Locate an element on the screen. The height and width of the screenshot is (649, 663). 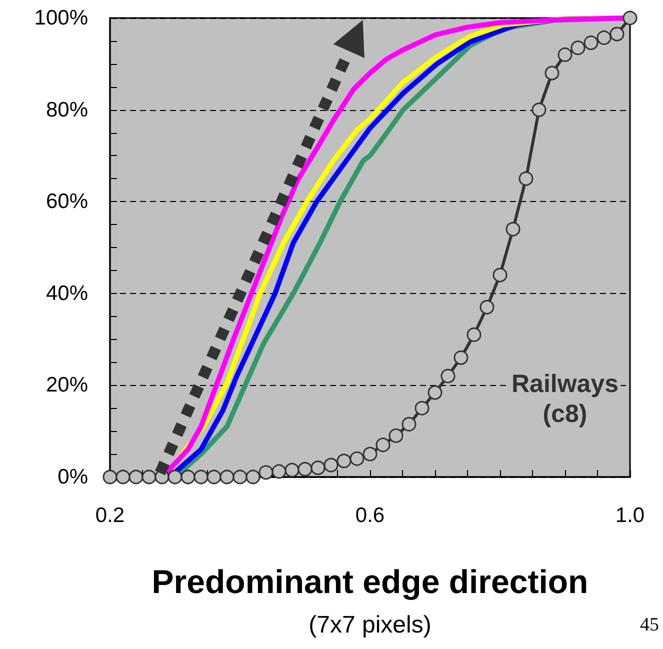
series-label: Railways (c8) is located at coordinates (565, 399).